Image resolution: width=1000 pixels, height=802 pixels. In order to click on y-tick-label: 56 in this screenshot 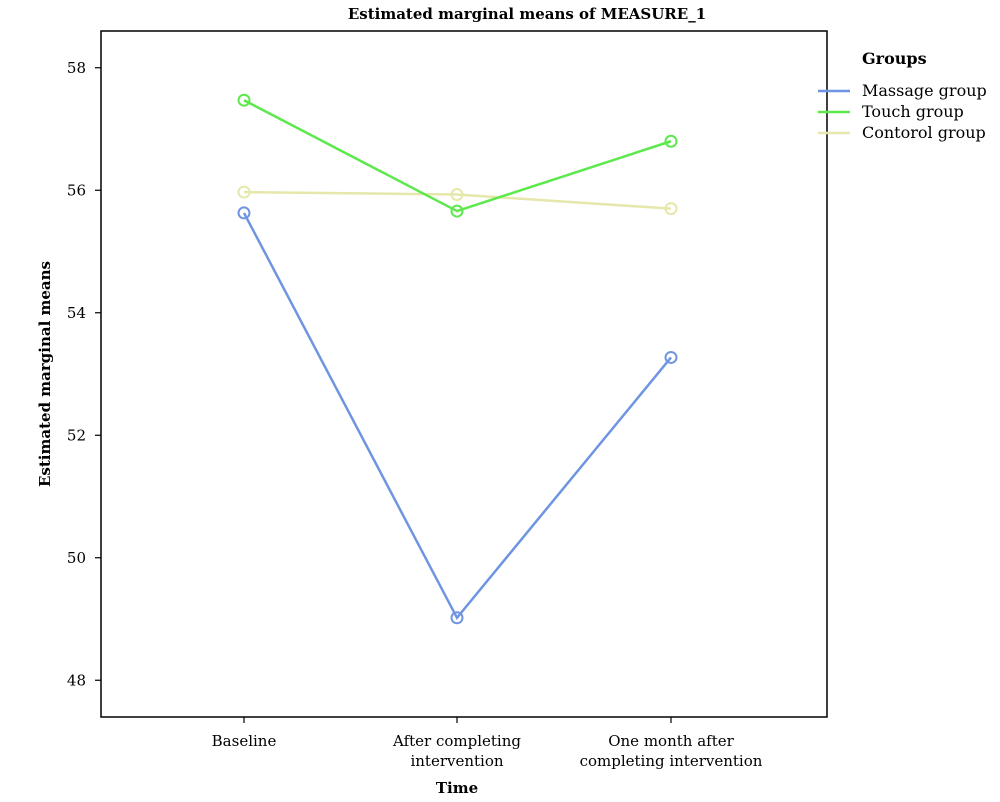, I will do `click(76, 190)`.